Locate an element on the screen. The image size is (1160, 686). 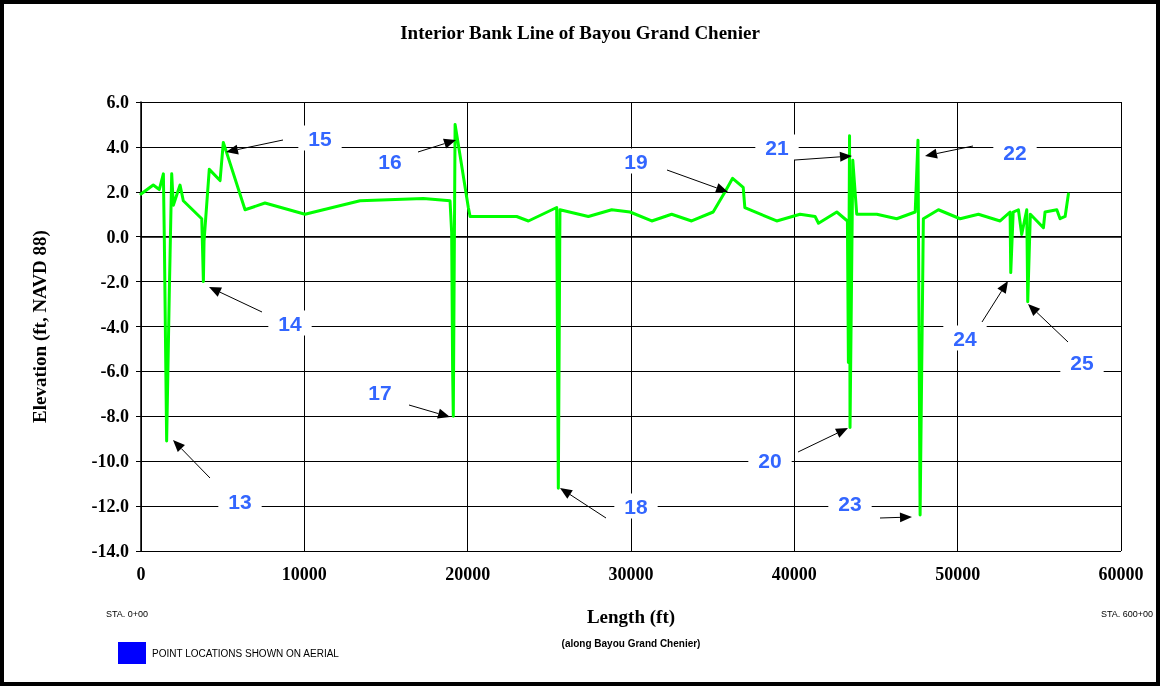
x-tick-label: 0 is located at coordinates (141, 574).